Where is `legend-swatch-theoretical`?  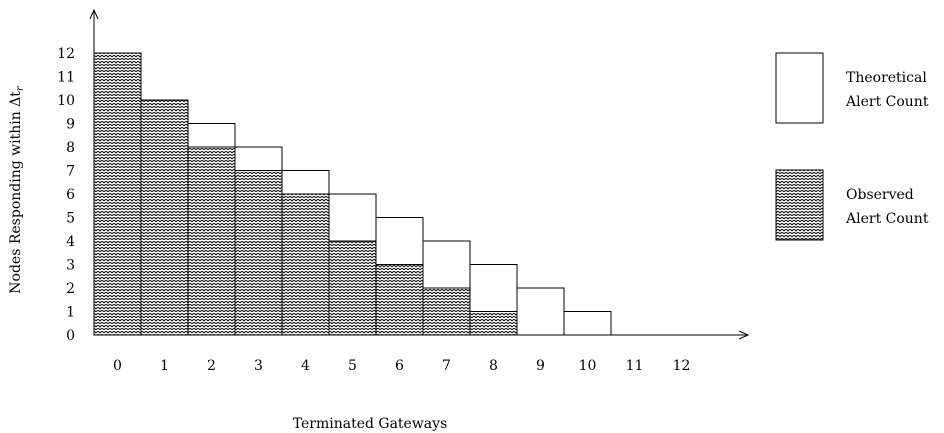
legend-swatch-theoretical is located at coordinates (799, 88).